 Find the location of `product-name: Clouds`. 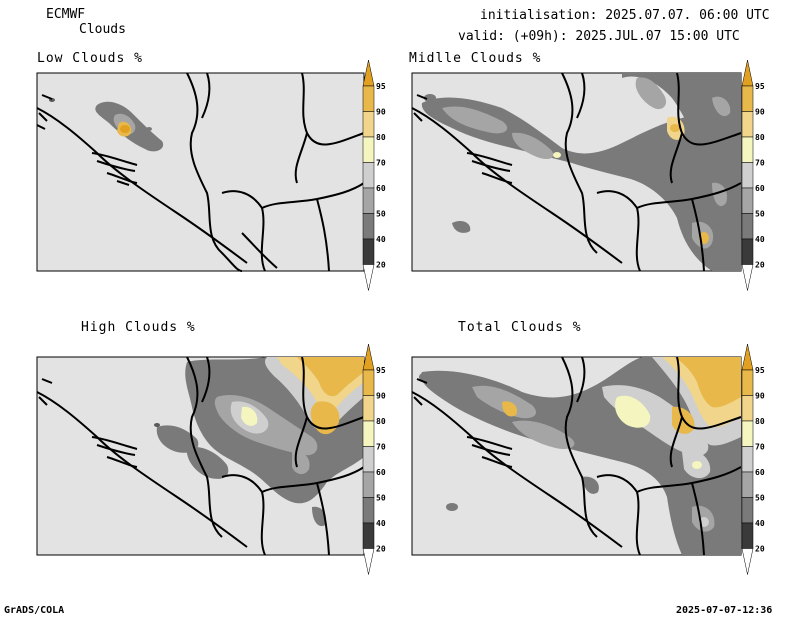

product-name: Clouds is located at coordinates (102, 29).